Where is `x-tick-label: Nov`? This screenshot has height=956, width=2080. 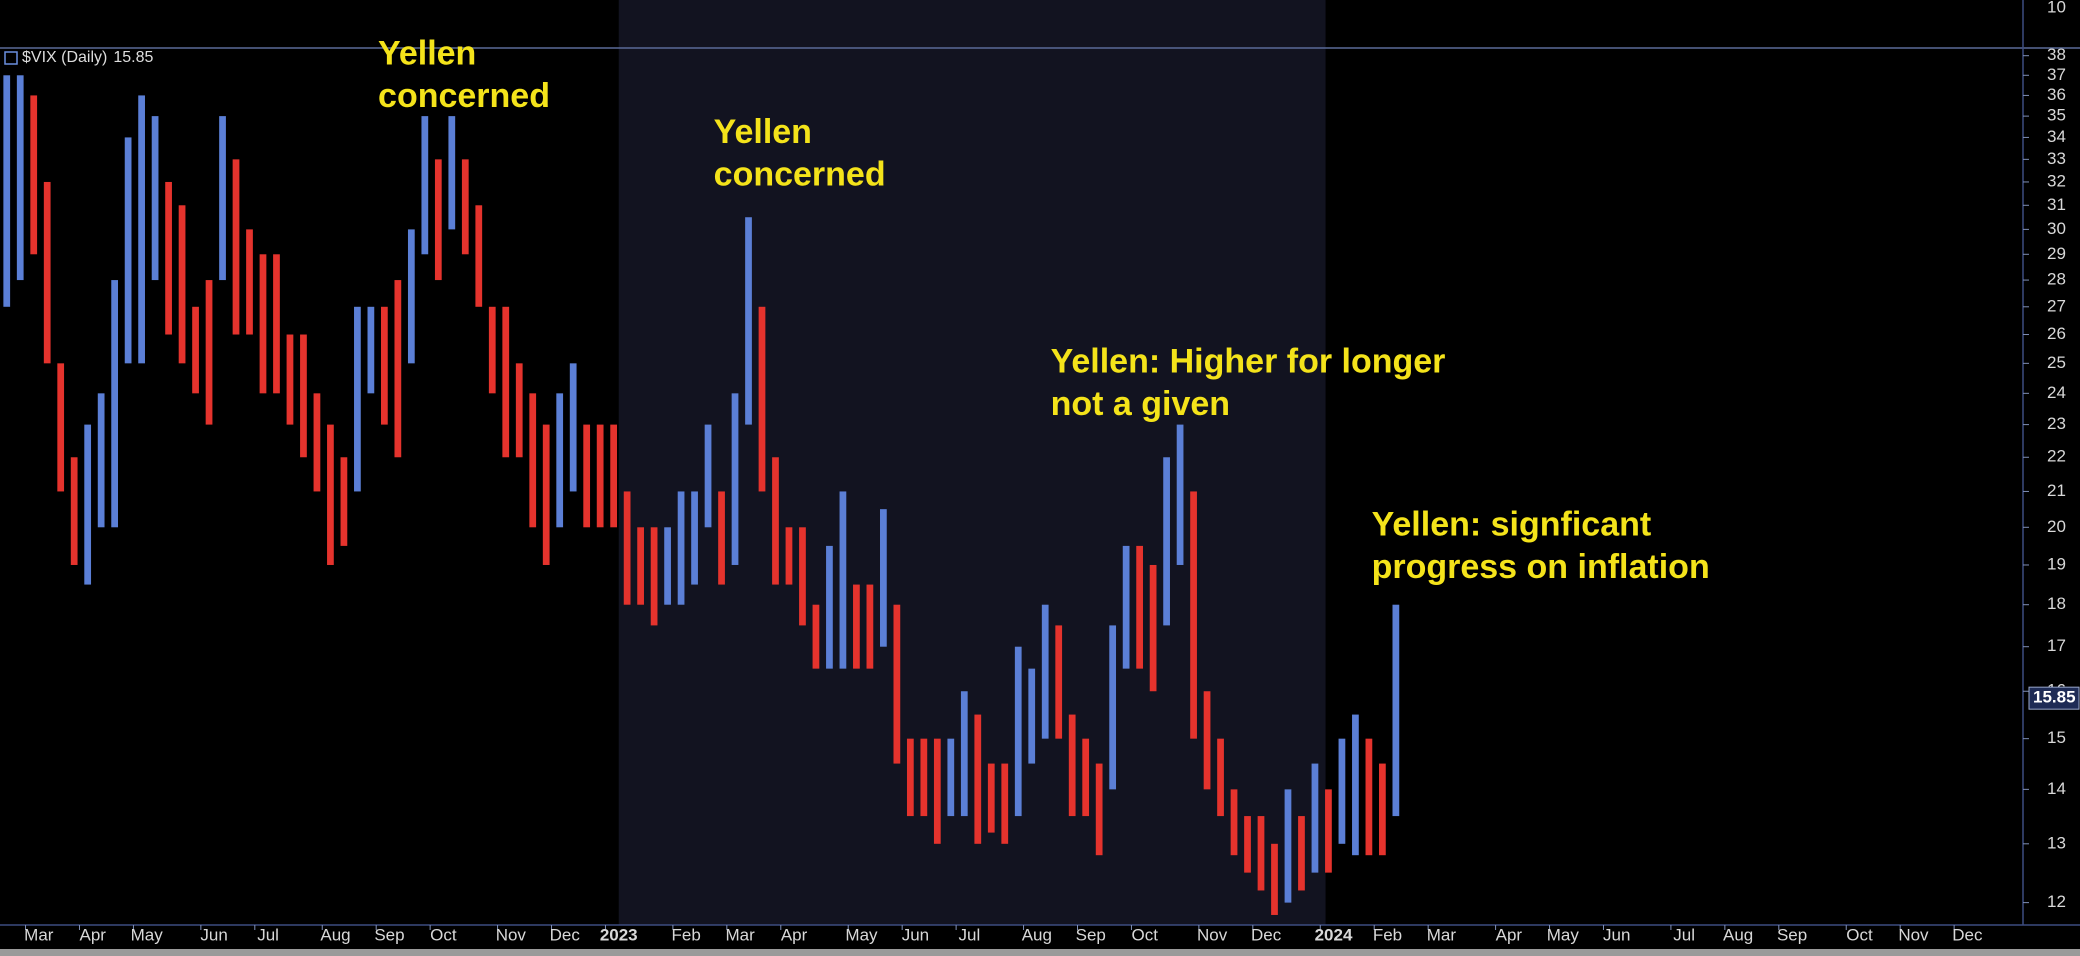 x-tick-label: Nov is located at coordinates (511, 934).